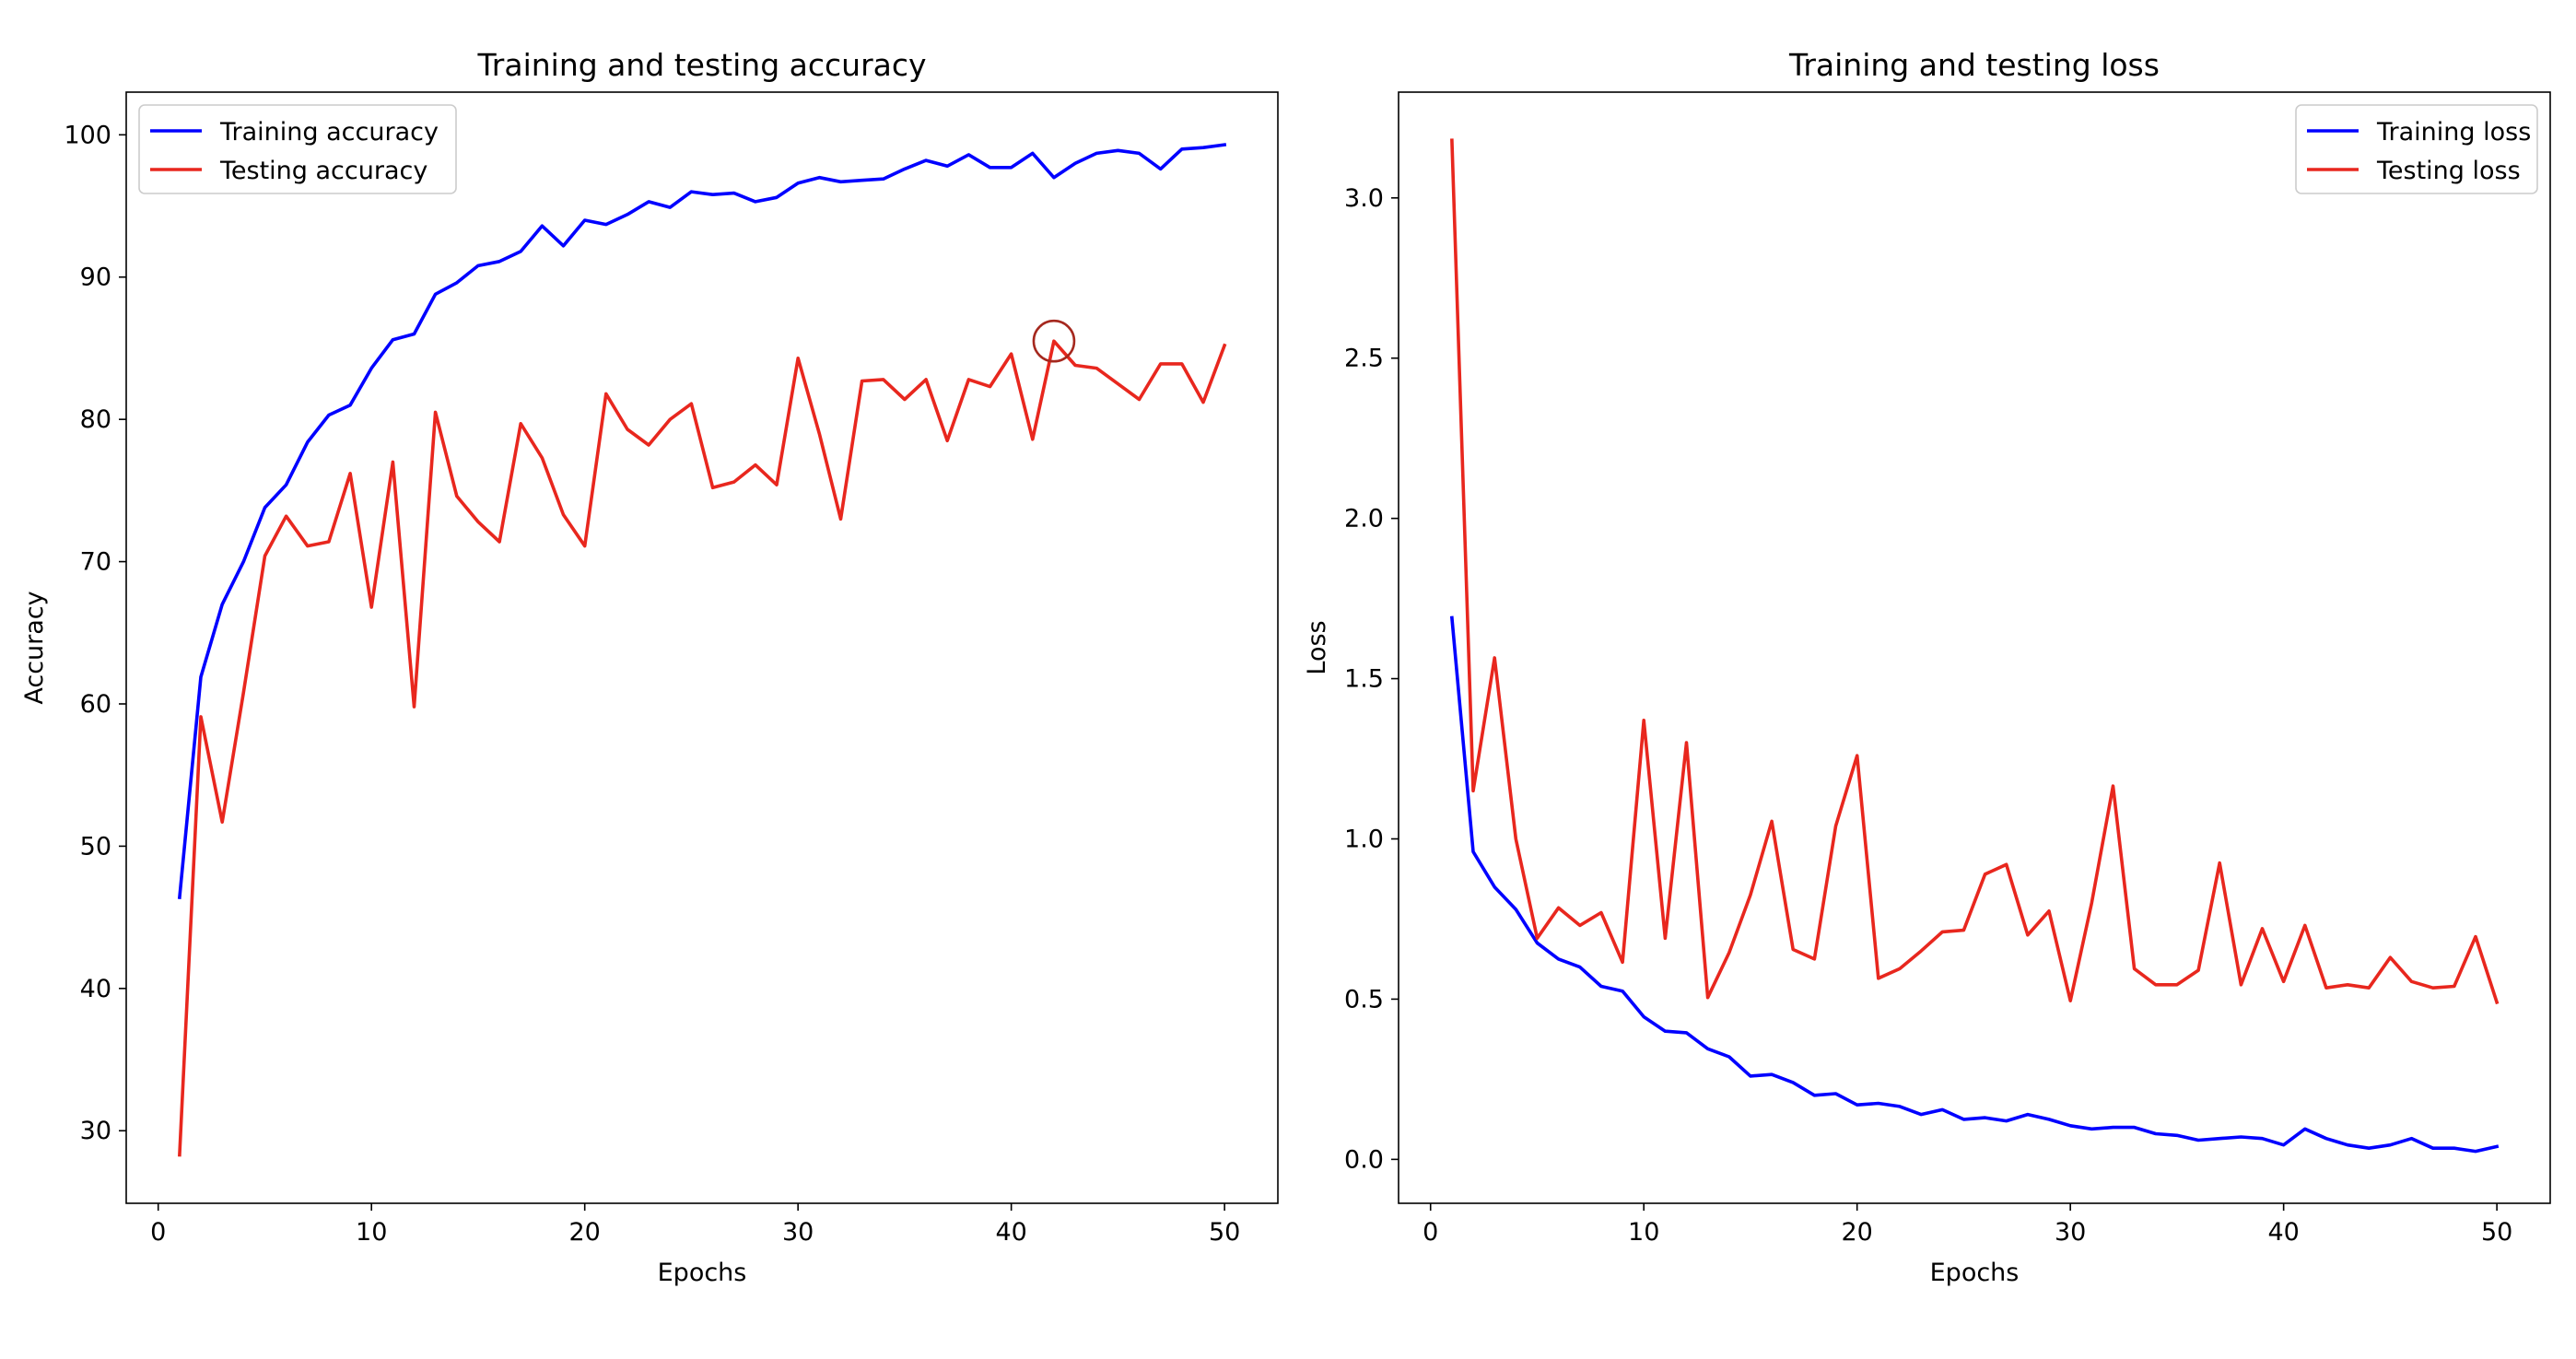  What do you see at coordinates (95, 989) in the screenshot?
I see `y-tick-label: 40` at bounding box center [95, 989].